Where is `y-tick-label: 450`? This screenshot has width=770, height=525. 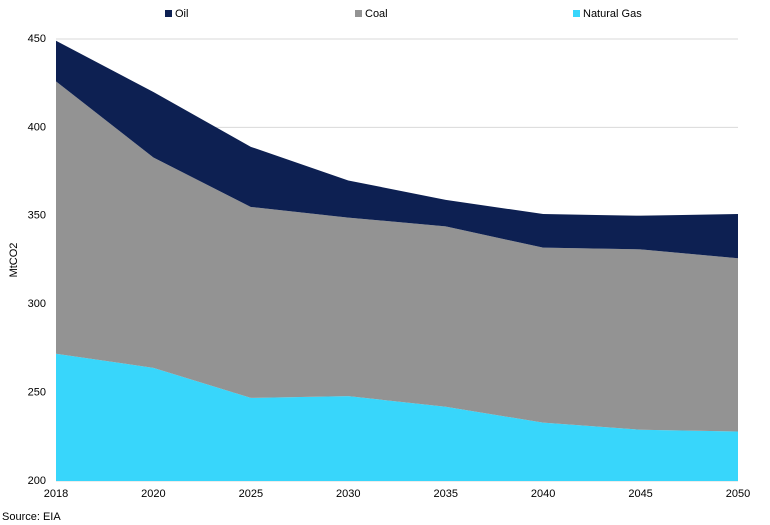
y-tick-label: 450 is located at coordinates (37, 39).